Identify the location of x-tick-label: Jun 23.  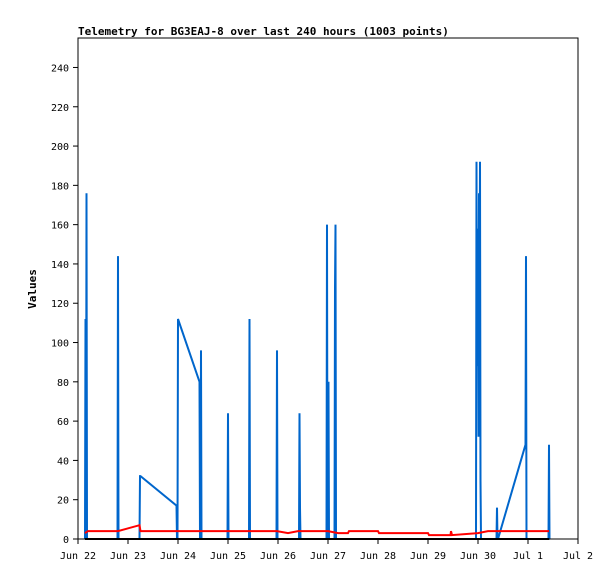
(128, 556).